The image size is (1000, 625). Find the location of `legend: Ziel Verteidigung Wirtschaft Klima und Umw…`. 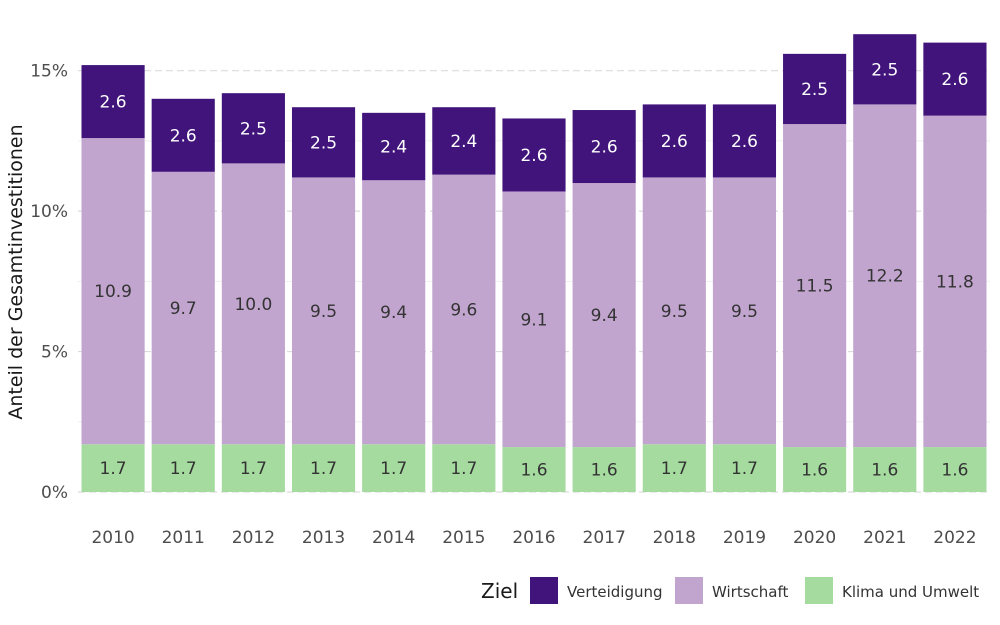

legend: Ziel Verteidigung Wirtschaft Klima und Umw… is located at coordinates (730, 590).